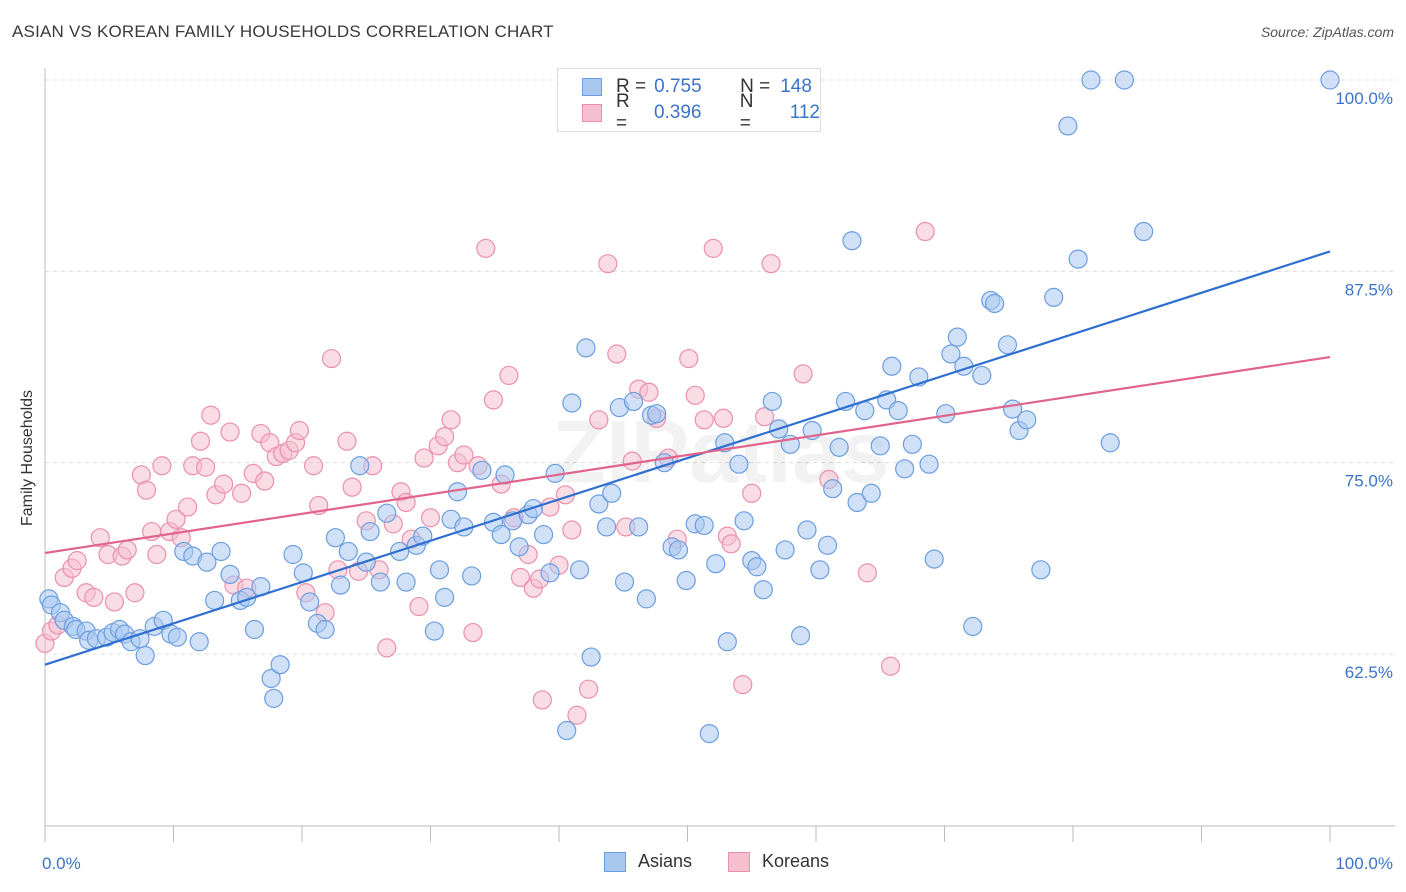  I want to click on koreans-legend-swatch, so click(739, 861).